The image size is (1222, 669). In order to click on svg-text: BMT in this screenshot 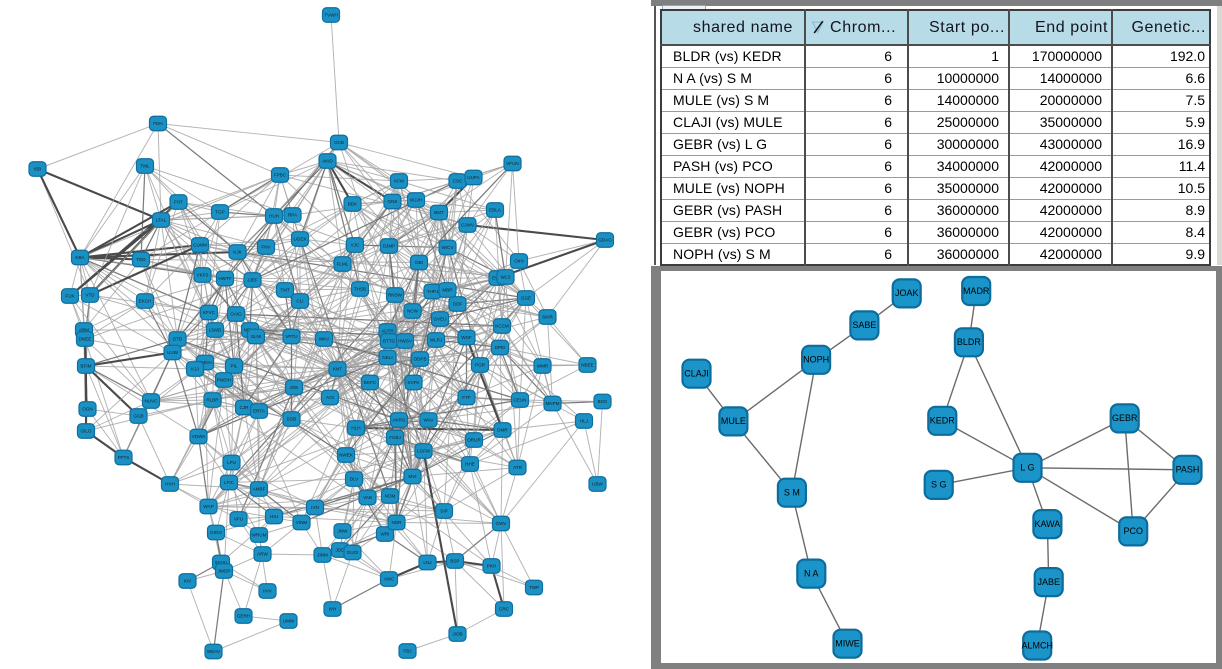, I will do `click(439, 212)`.